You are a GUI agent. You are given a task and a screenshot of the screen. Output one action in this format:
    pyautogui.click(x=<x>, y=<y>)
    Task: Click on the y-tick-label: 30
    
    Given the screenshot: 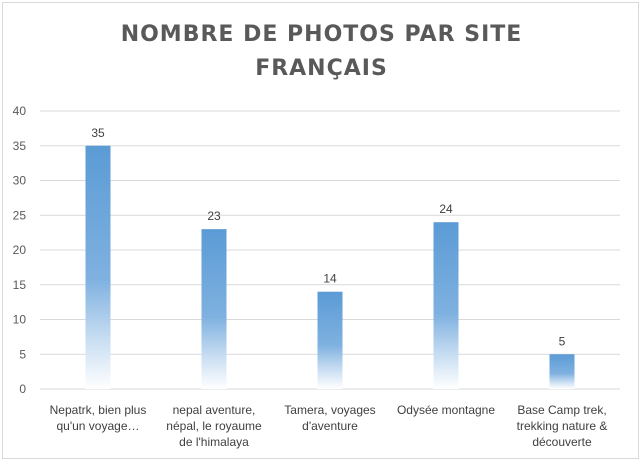 What is the action you would take?
    pyautogui.click(x=20, y=181)
    